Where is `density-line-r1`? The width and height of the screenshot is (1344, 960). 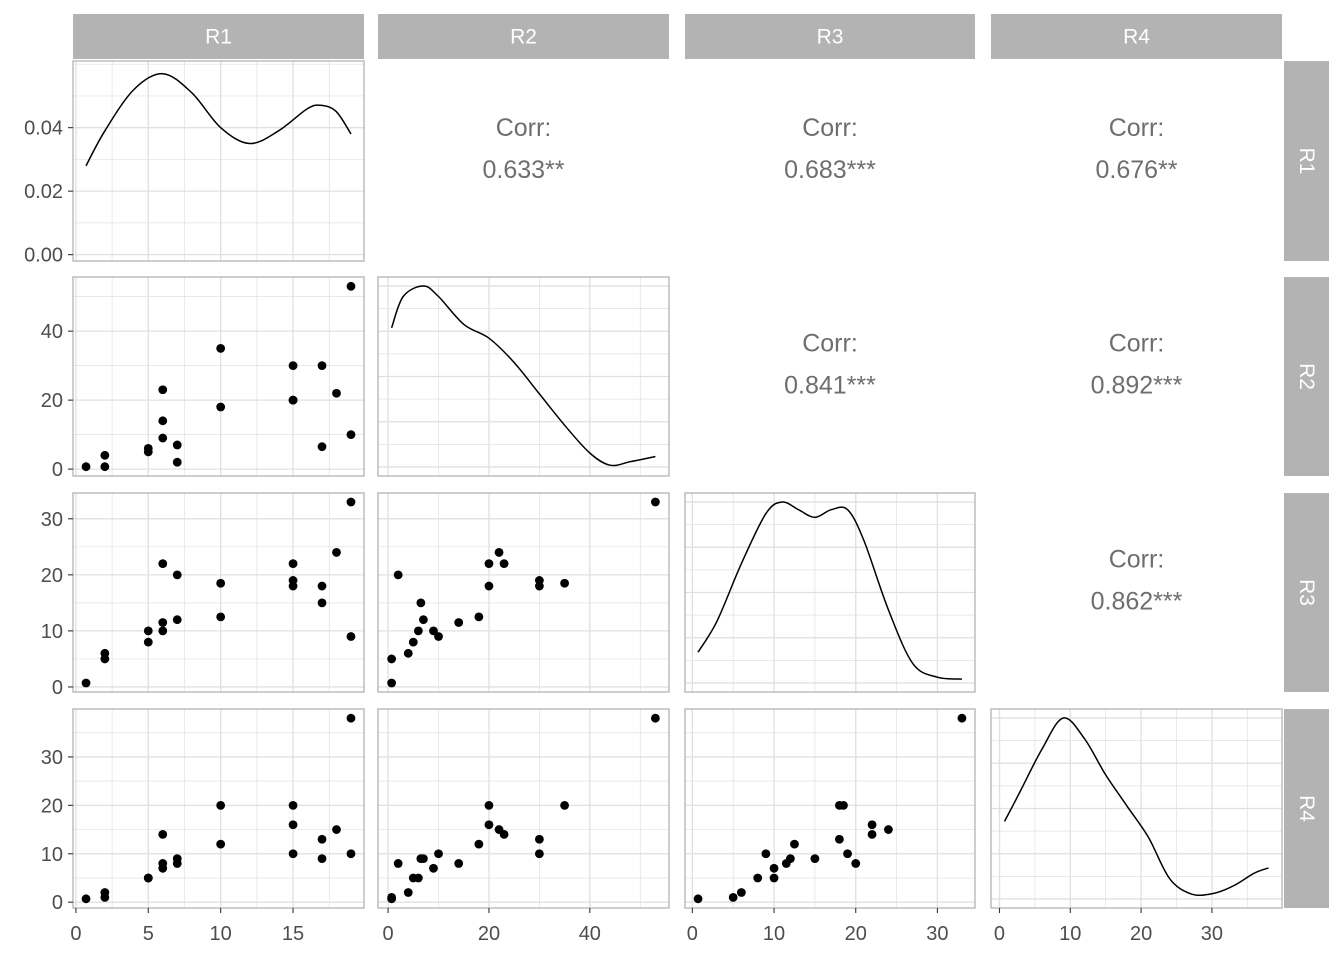 density-line-r1 is located at coordinates (218, 119).